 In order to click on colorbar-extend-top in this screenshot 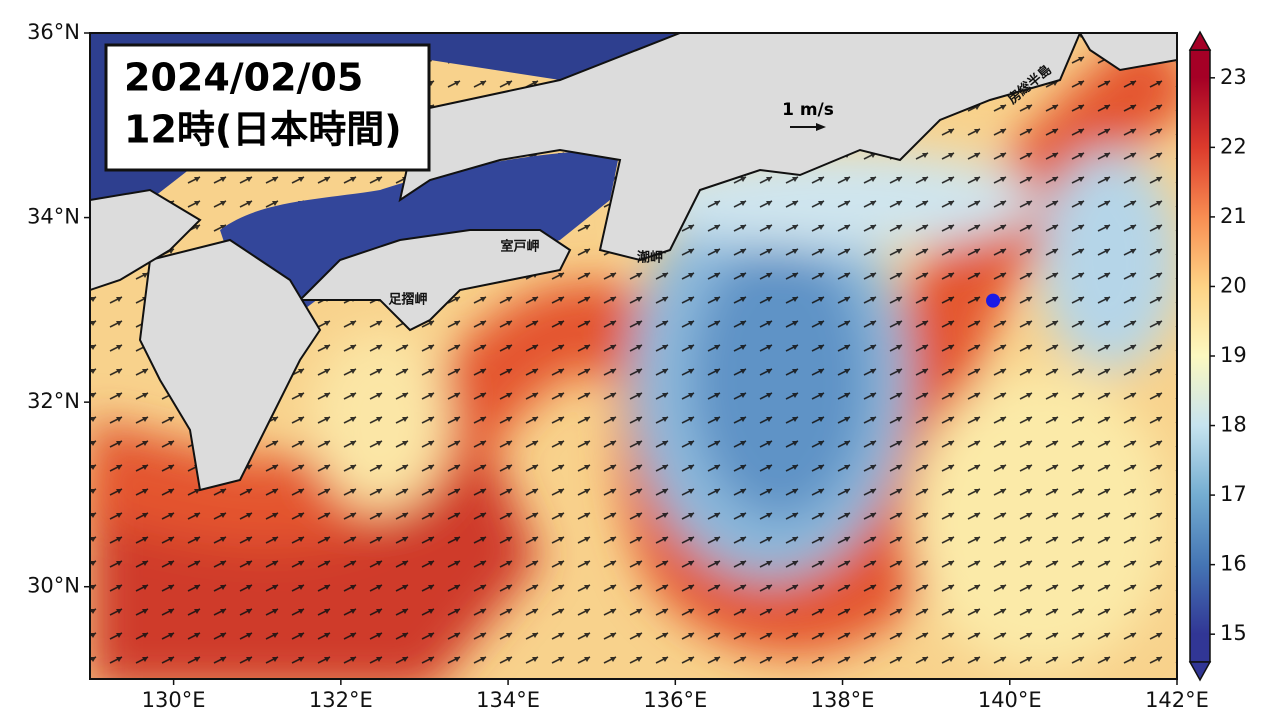, I will do `click(1200, 40)`.